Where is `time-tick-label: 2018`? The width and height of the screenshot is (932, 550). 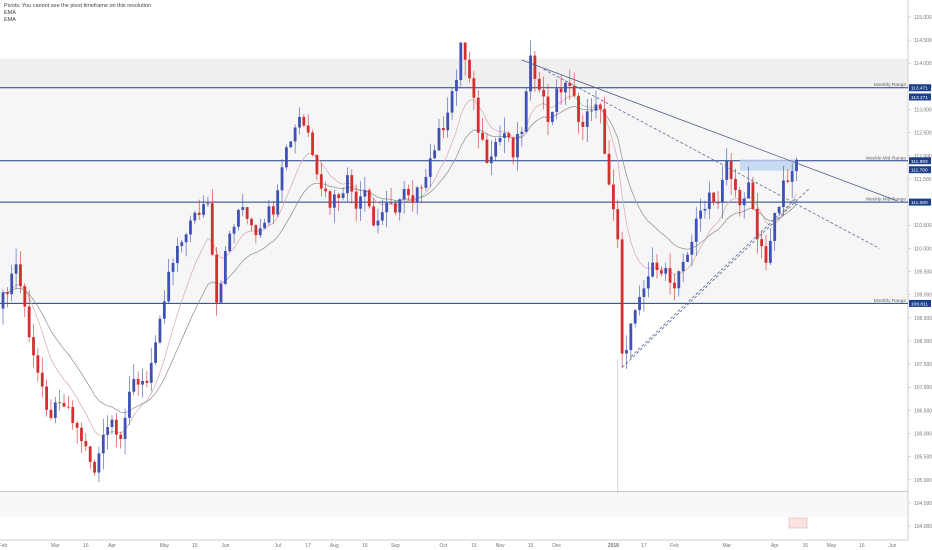
time-tick-label: 2018 is located at coordinates (613, 546).